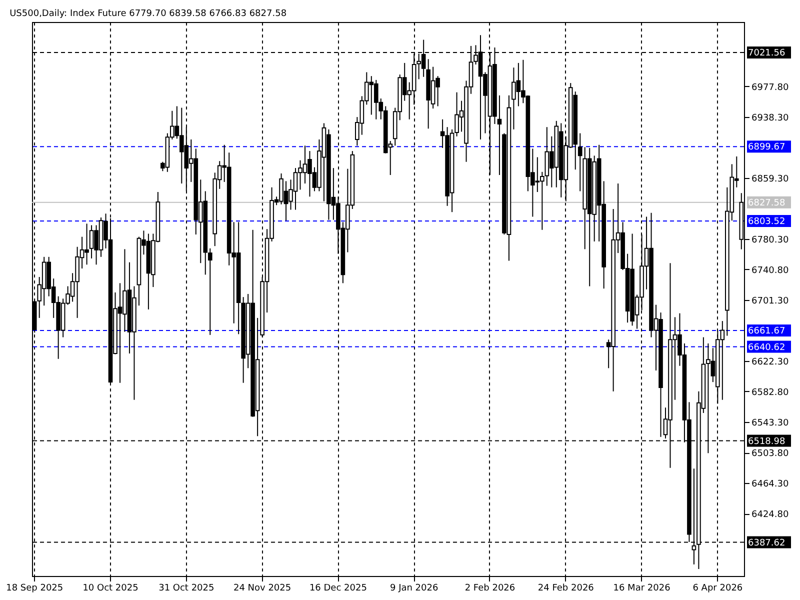 The image size is (800, 600). What do you see at coordinates (767, 203) in the screenshot?
I see `ref-line-label: 6827.58` at bounding box center [767, 203].